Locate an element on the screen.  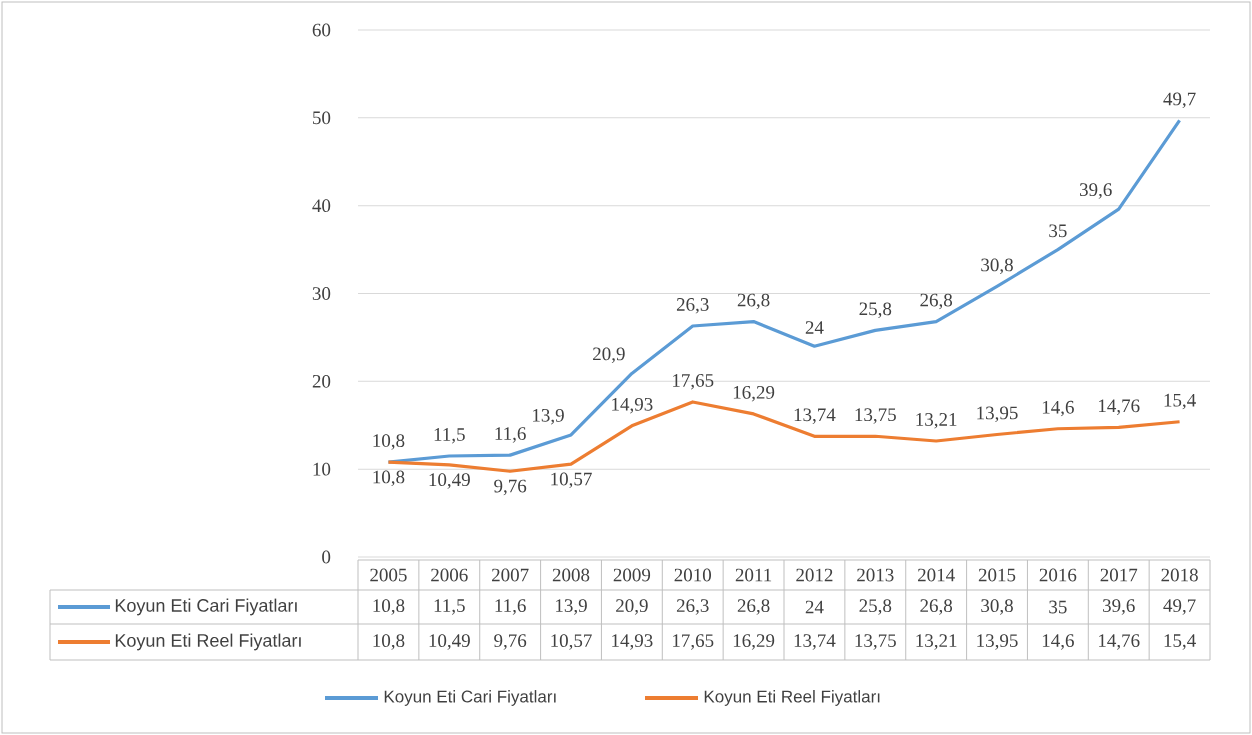
x-tick-label: 2008 is located at coordinates (571, 575).